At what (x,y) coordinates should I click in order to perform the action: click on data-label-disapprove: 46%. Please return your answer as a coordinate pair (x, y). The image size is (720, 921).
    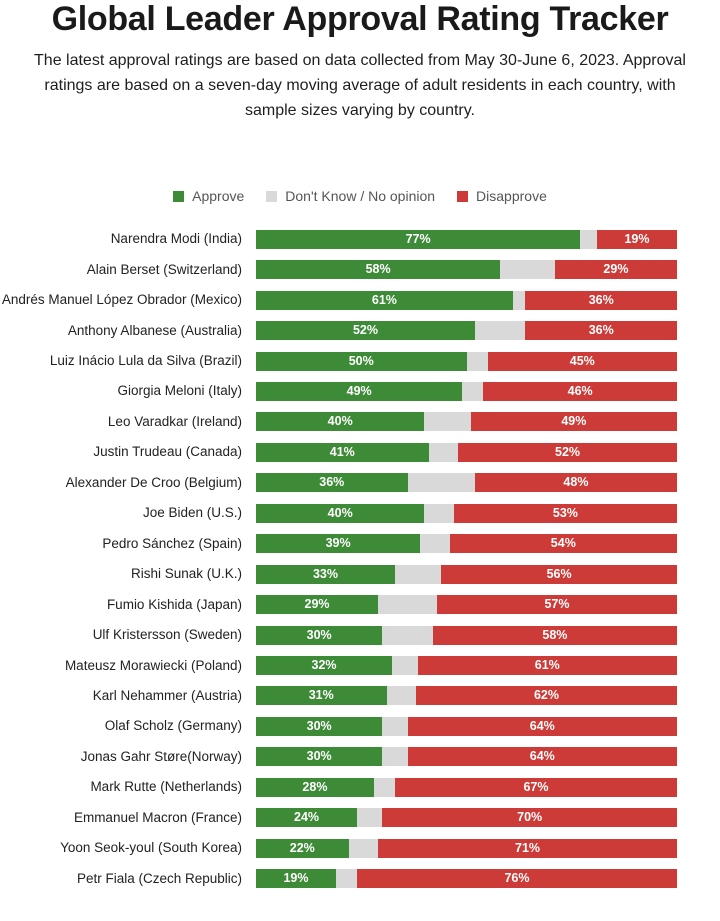
    Looking at the image, I should click on (580, 390).